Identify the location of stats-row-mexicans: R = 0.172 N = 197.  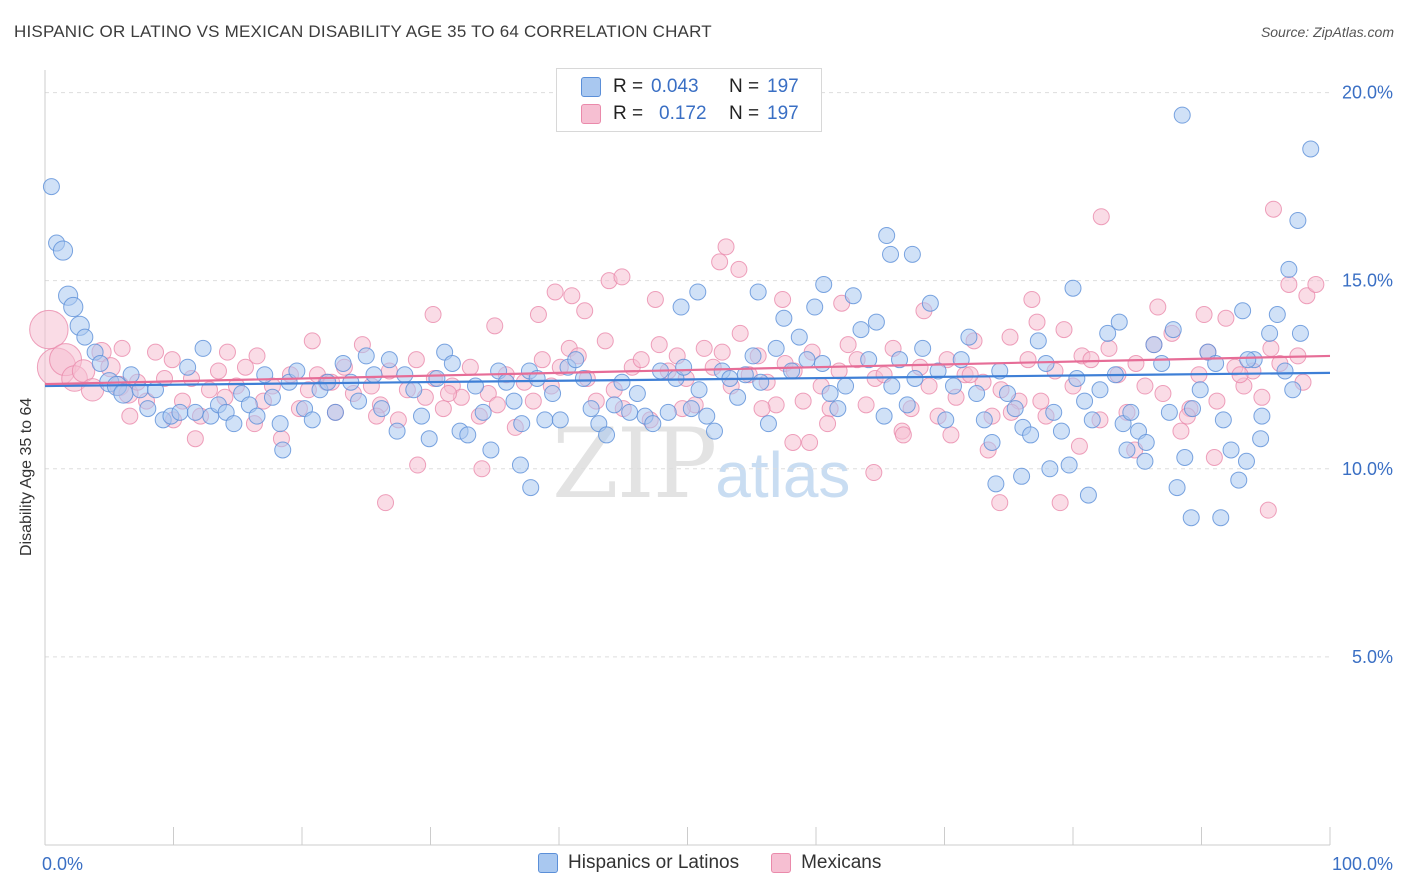
(690, 114).